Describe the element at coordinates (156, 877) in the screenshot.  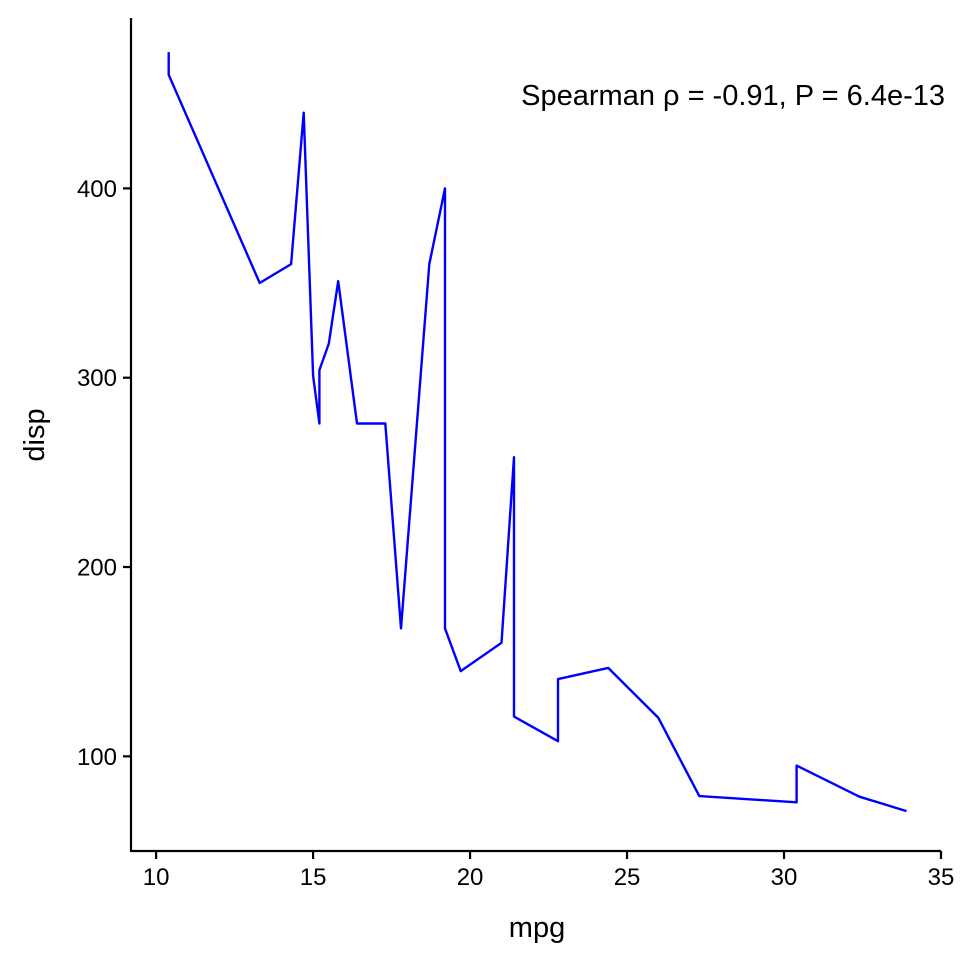
I see `x-tick-label: 10` at that location.